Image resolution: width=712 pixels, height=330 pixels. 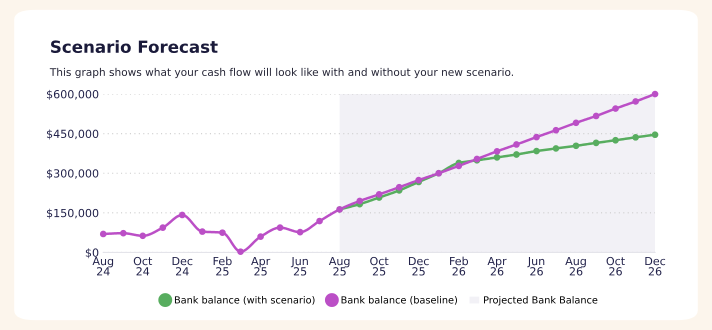 What do you see at coordinates (103, 266) in the screenshot?
I see `x-tick-label: Aug 24` at bounding box center [103, 266].